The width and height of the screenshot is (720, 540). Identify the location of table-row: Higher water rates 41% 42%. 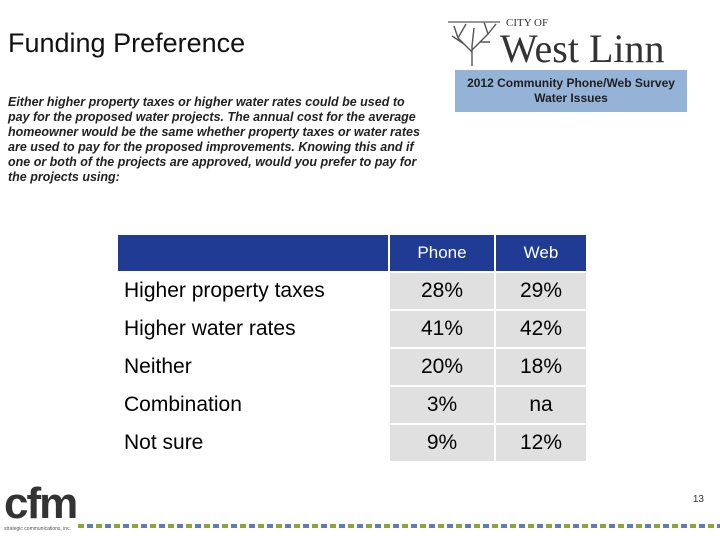
(352, 329).